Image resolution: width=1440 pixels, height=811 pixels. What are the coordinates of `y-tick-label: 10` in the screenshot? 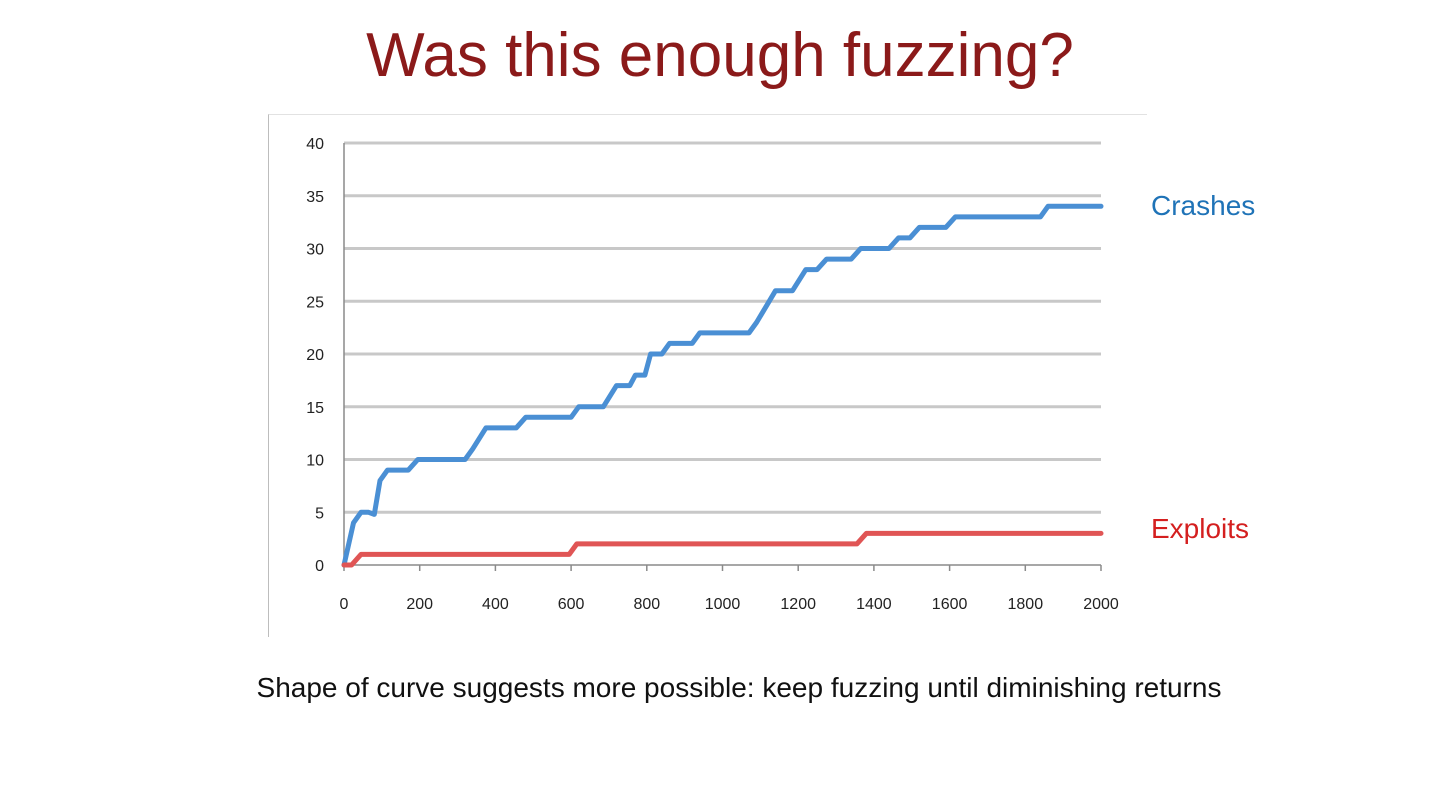 It's located at (315, 461).